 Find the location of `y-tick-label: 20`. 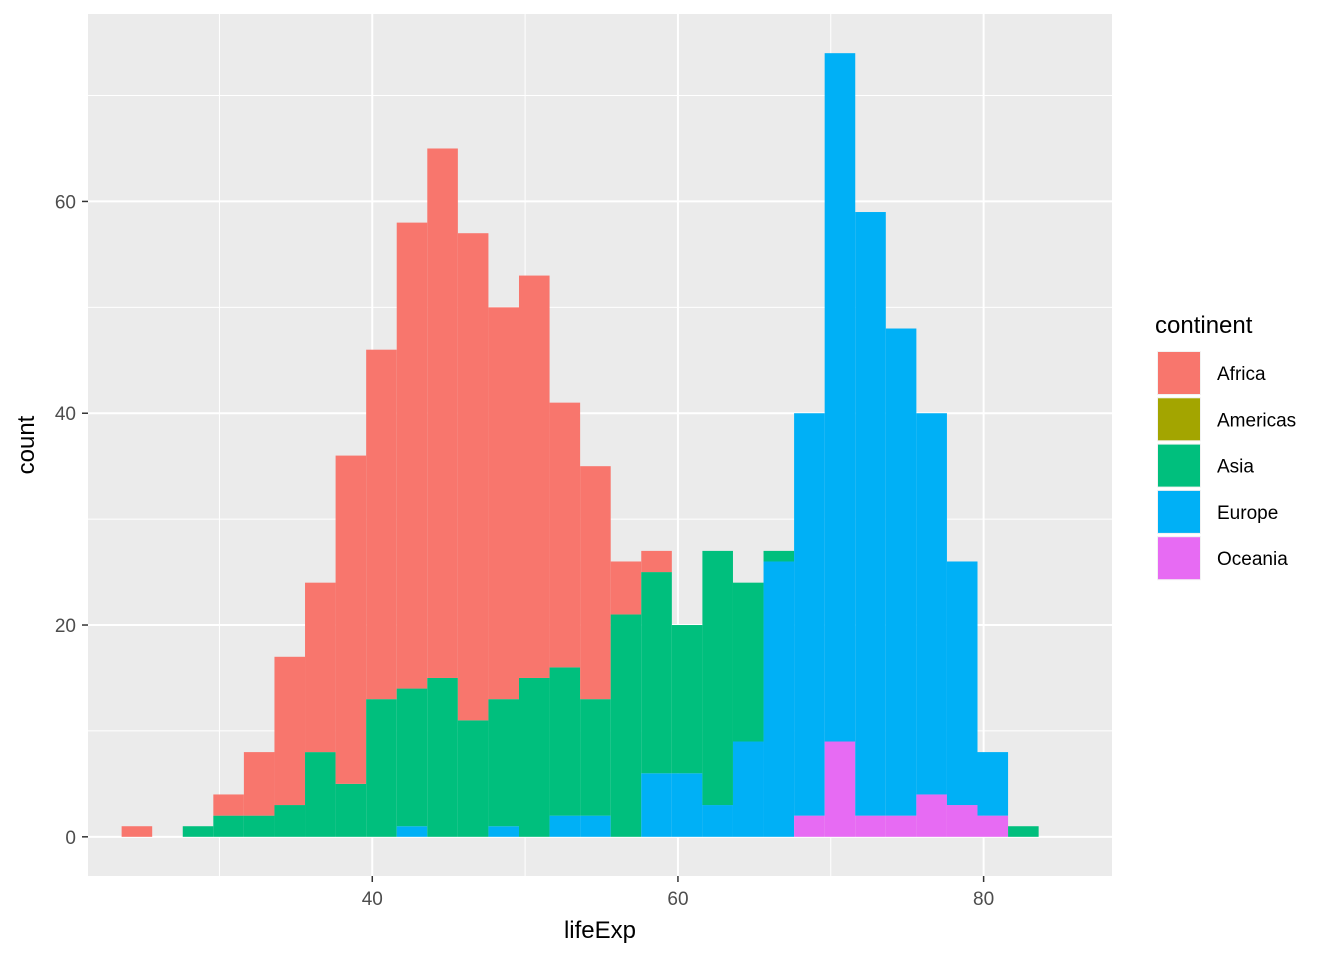

y-tick-label: 20 is located at coordinates (65, 626).